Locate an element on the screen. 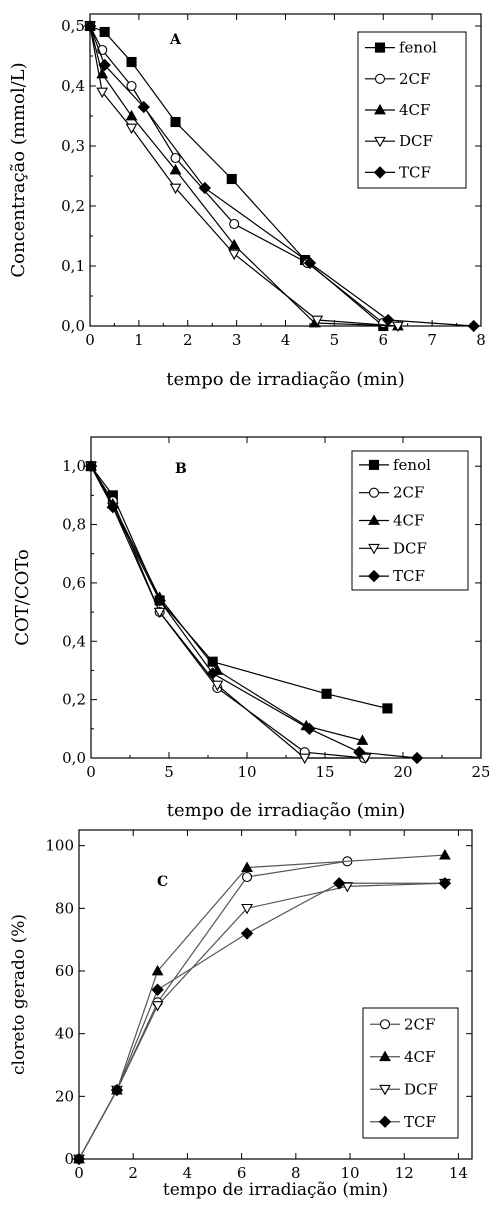 This screenshot has width=489, height=1210. panel-label: C is located at coordinates (162, 882).